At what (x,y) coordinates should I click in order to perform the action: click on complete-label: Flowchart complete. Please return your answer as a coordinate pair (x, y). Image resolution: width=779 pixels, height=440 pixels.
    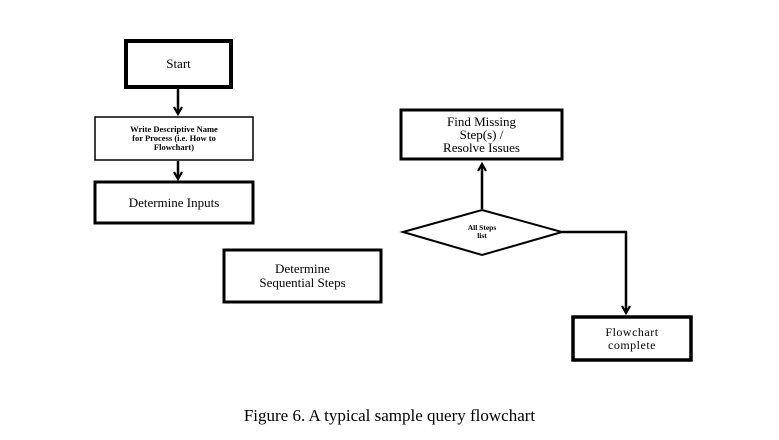
    Looking at the image, I should click on (632, 338).